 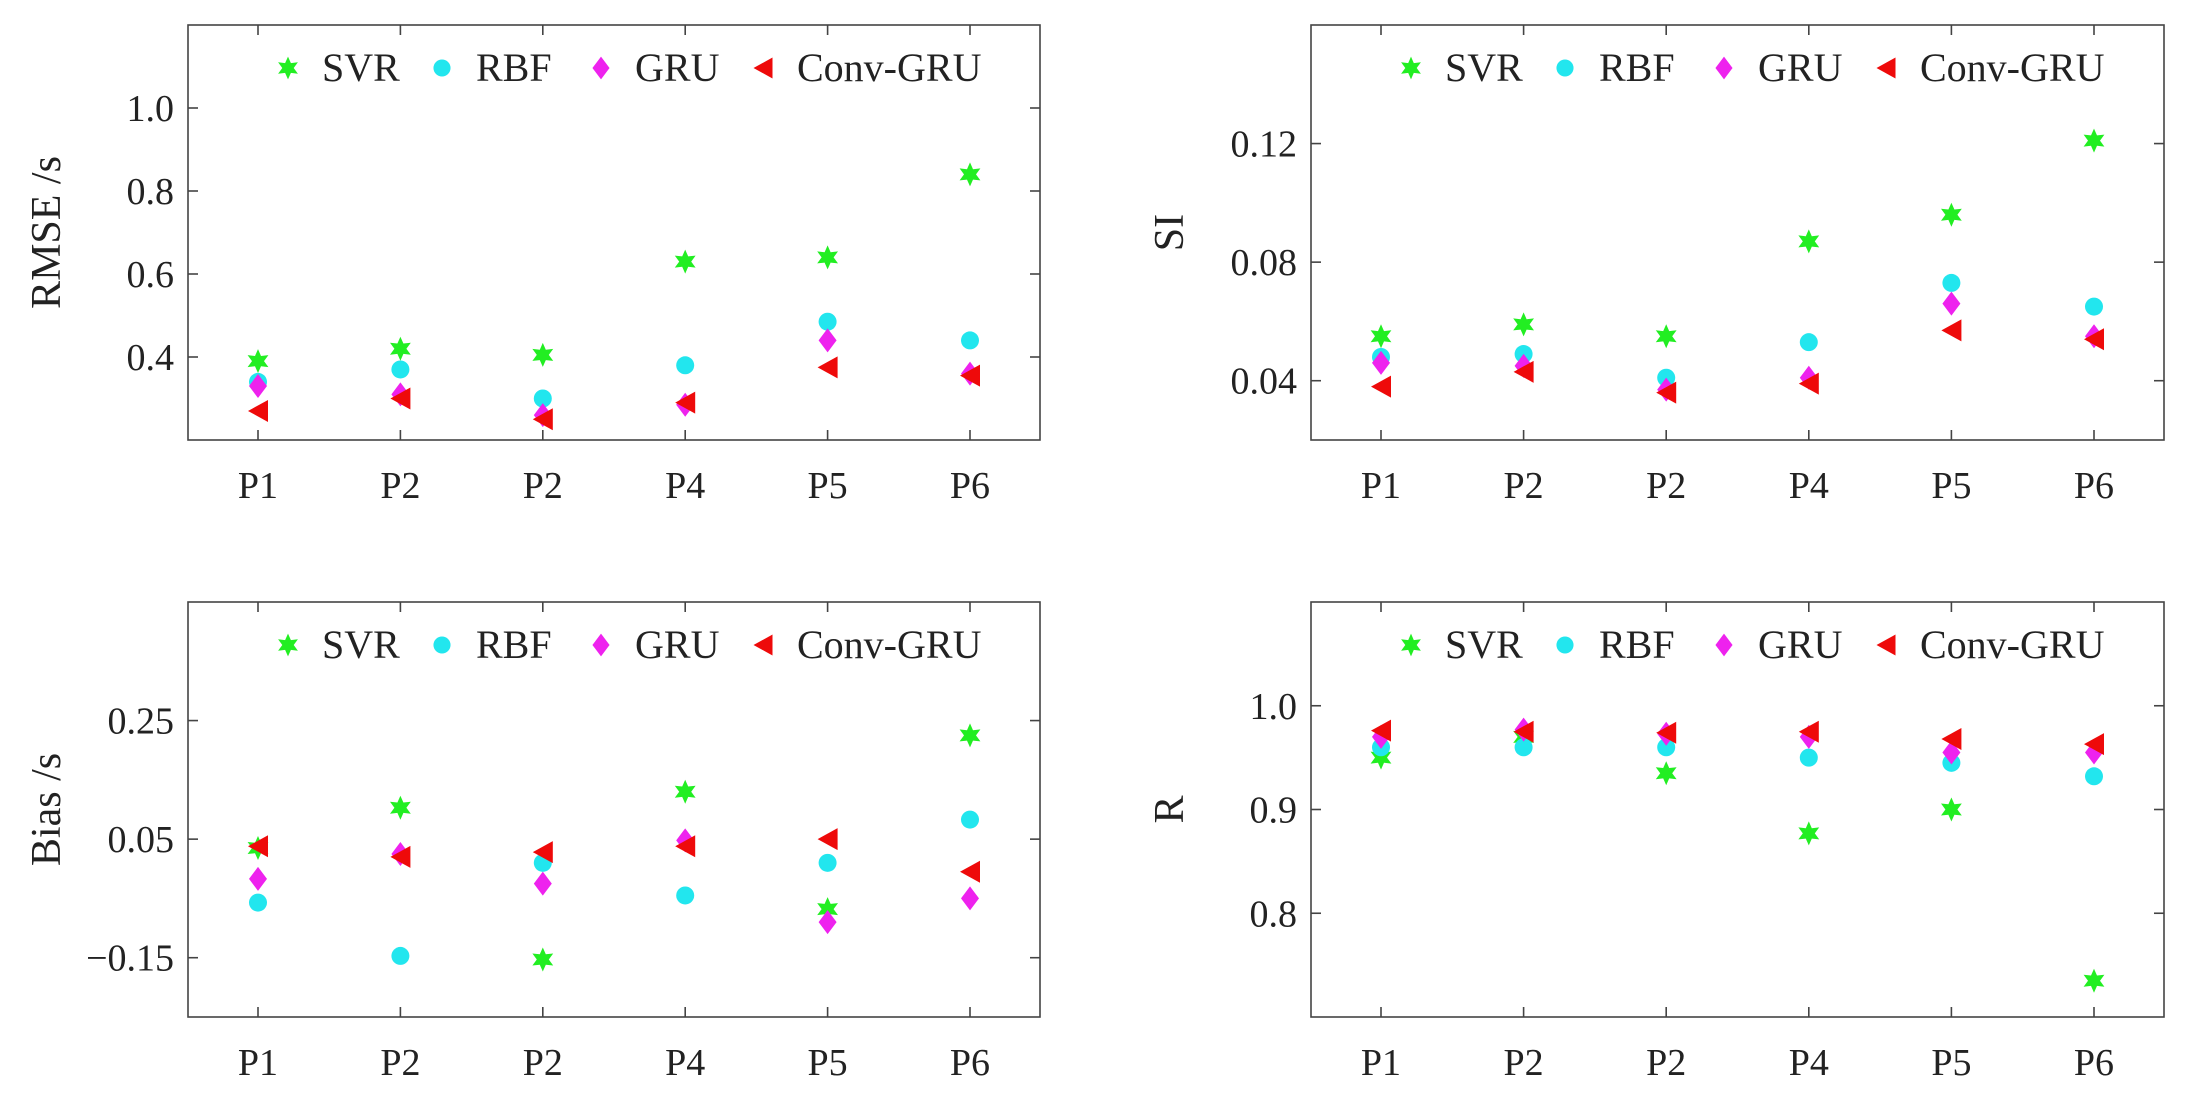 What do you see at coordinates (1170, 809) in the screenshot?
I see `y-axis-label: R` at bounding box center [1170, 809].